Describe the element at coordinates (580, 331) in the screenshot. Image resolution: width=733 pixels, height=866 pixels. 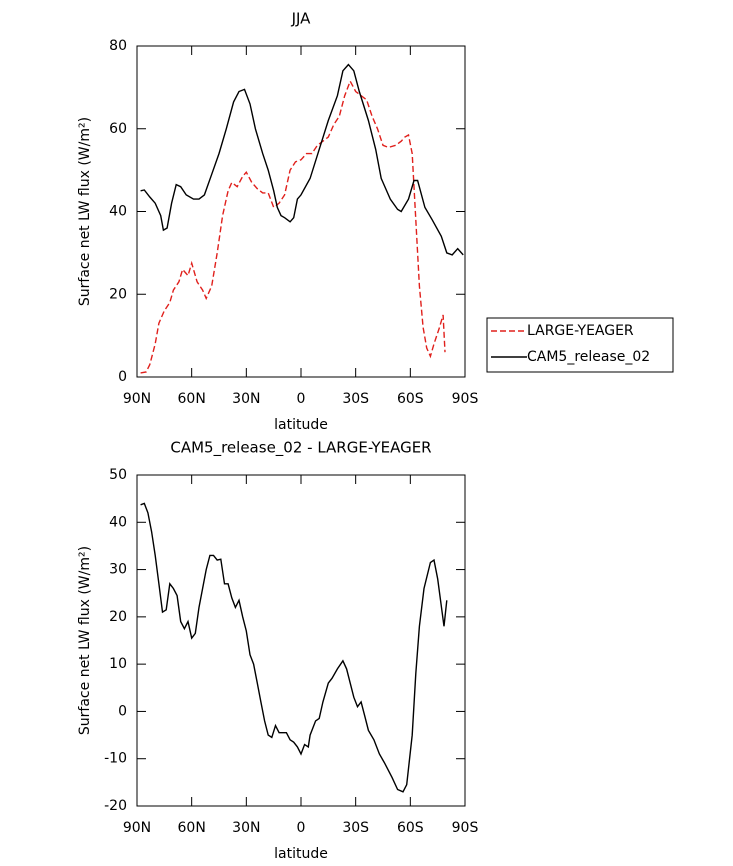
I see `legend-label: LARGE-YEAGER` at that location.